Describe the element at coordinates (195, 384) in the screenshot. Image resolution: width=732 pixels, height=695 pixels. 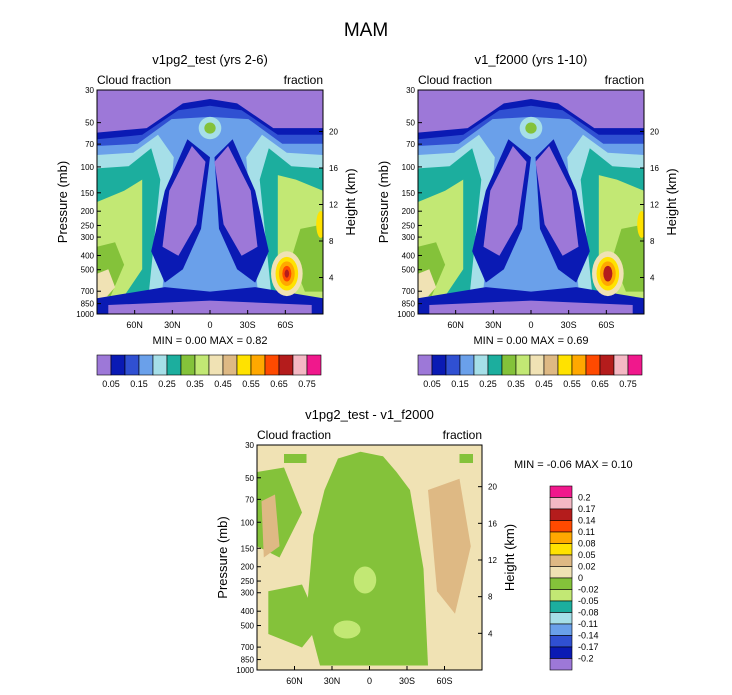
I see `colorbar-label: 0.35` at that location.